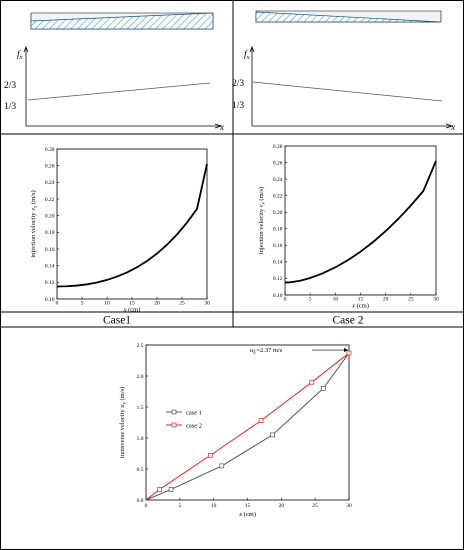 This screenshot has width=464, height=550. What do you see at coordinates (140, 377) in the screenshot?
I see `y-tick-label: 2.0` at bounding box center [140, 377].